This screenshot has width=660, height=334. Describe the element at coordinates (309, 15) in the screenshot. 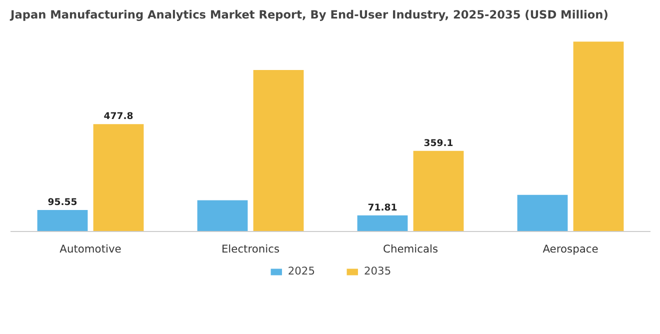

I see `chart-title: Japan Manufacturing Analytics Market Report, By End-User Industry, 2025-2035 (USD Million)` at that location.